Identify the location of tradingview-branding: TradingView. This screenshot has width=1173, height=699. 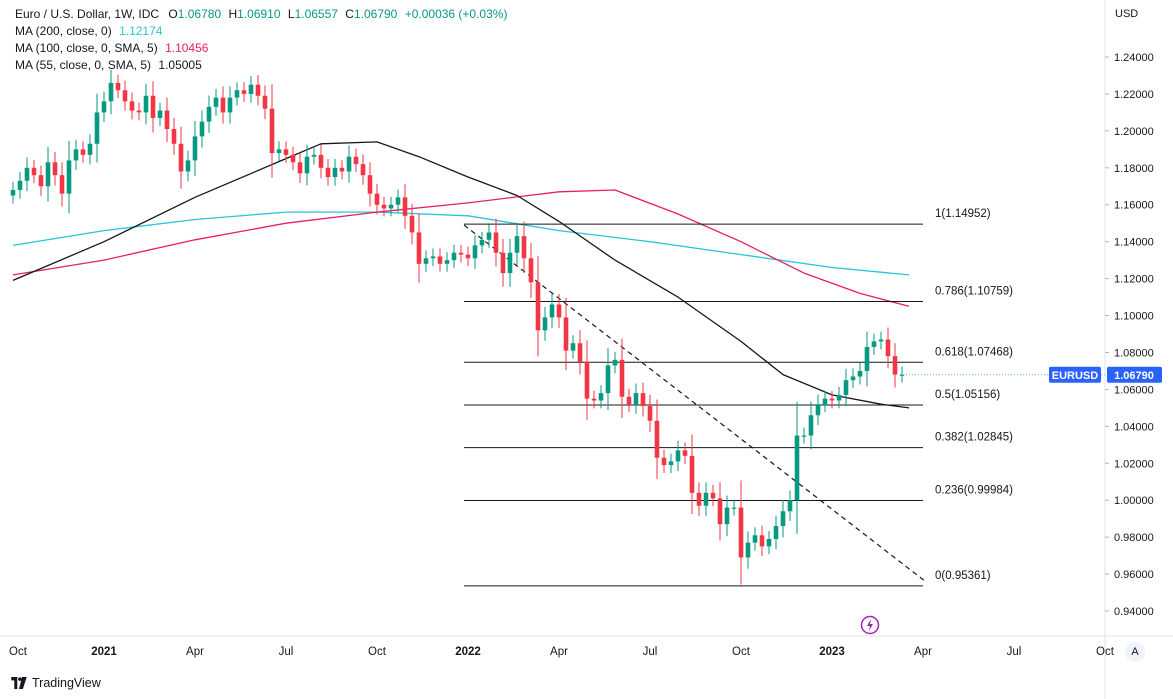
(55, 683).